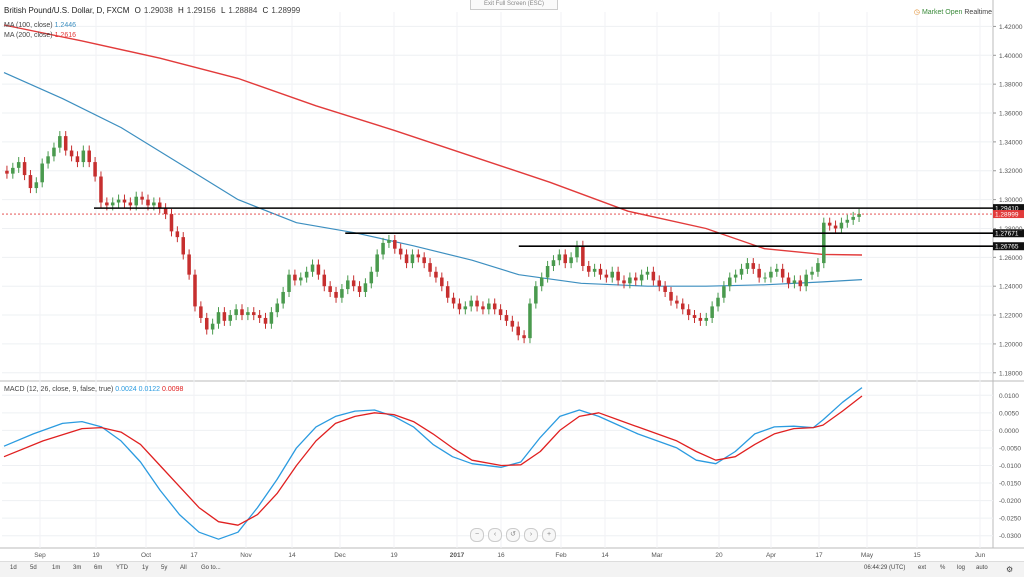  What do you see at coordinates (183, 568) in the screenshot?
I see `timeframe-all: All` at bounding box center [183, 568].